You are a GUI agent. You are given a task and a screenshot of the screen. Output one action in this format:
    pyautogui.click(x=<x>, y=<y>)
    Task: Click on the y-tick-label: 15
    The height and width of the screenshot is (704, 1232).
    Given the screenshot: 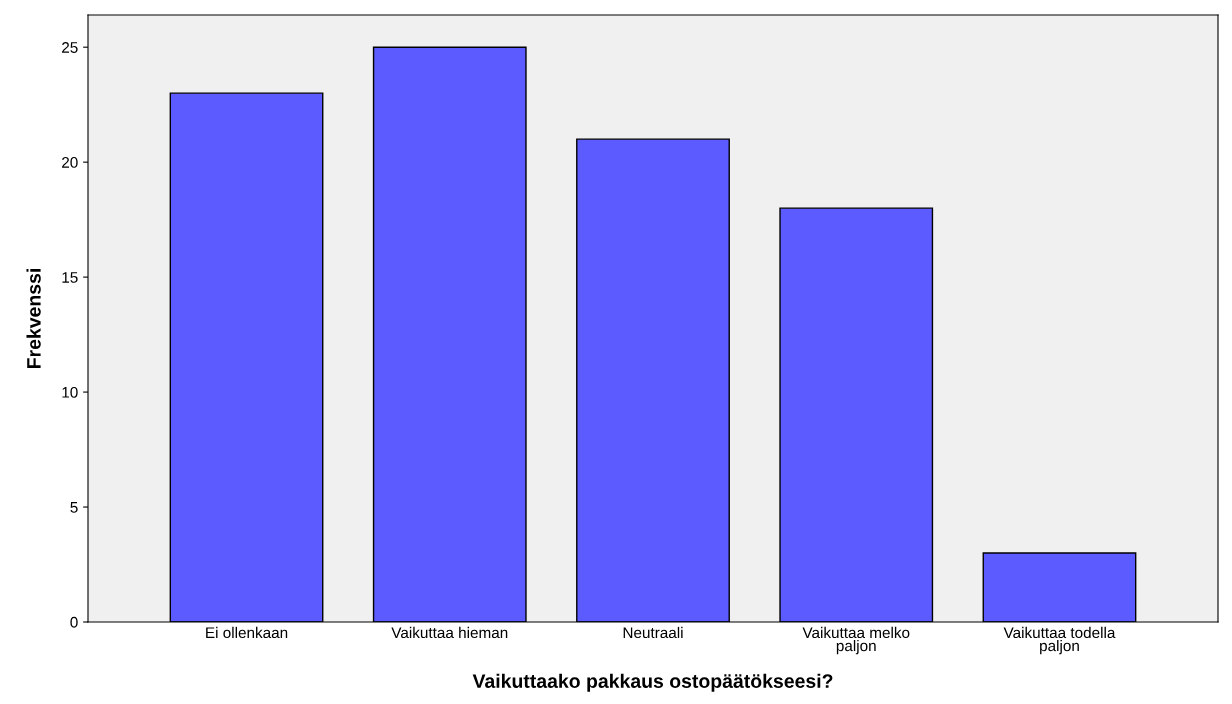 What is the action you would take?
    pyautogui.click(x=70, y=277)
    